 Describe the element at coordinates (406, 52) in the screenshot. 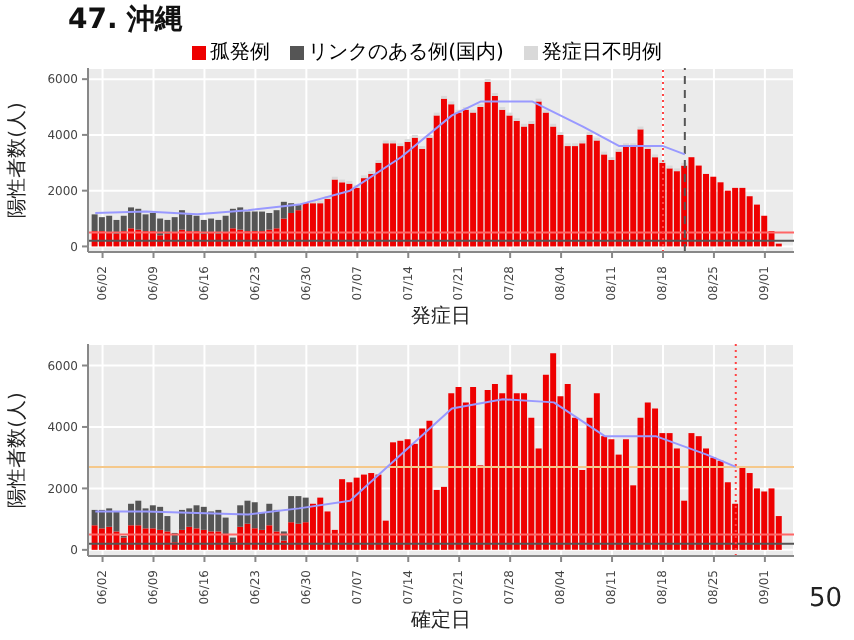

I see `legend-label: リンクのある例(国内)` at that location.